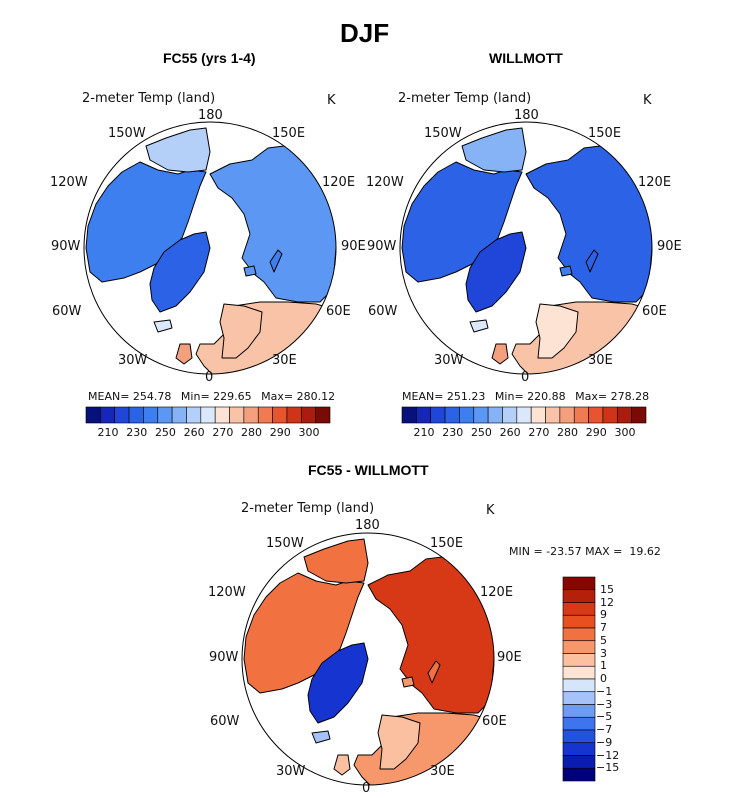 This screenshot has width=733, height=798. What do you see at coordinates (603, 627) in the screenshot?
I see `colorbar-tick-label: 7` at bounding box center [603, 627].